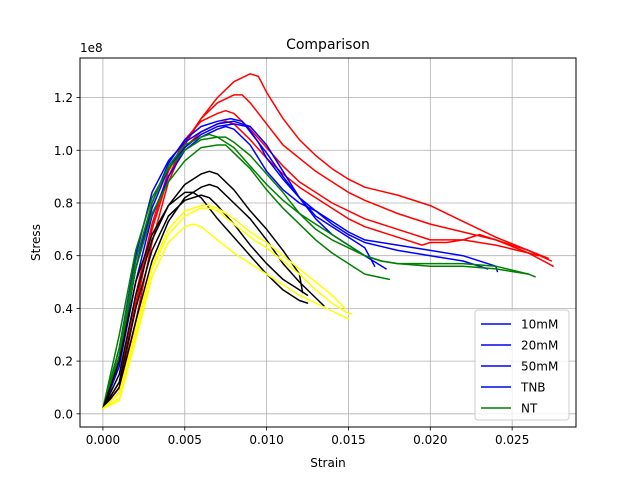  What do you see at coordinates (529, 409) in the screenshot?
I see `legend-label: NT` at bounding box center [529, 409].